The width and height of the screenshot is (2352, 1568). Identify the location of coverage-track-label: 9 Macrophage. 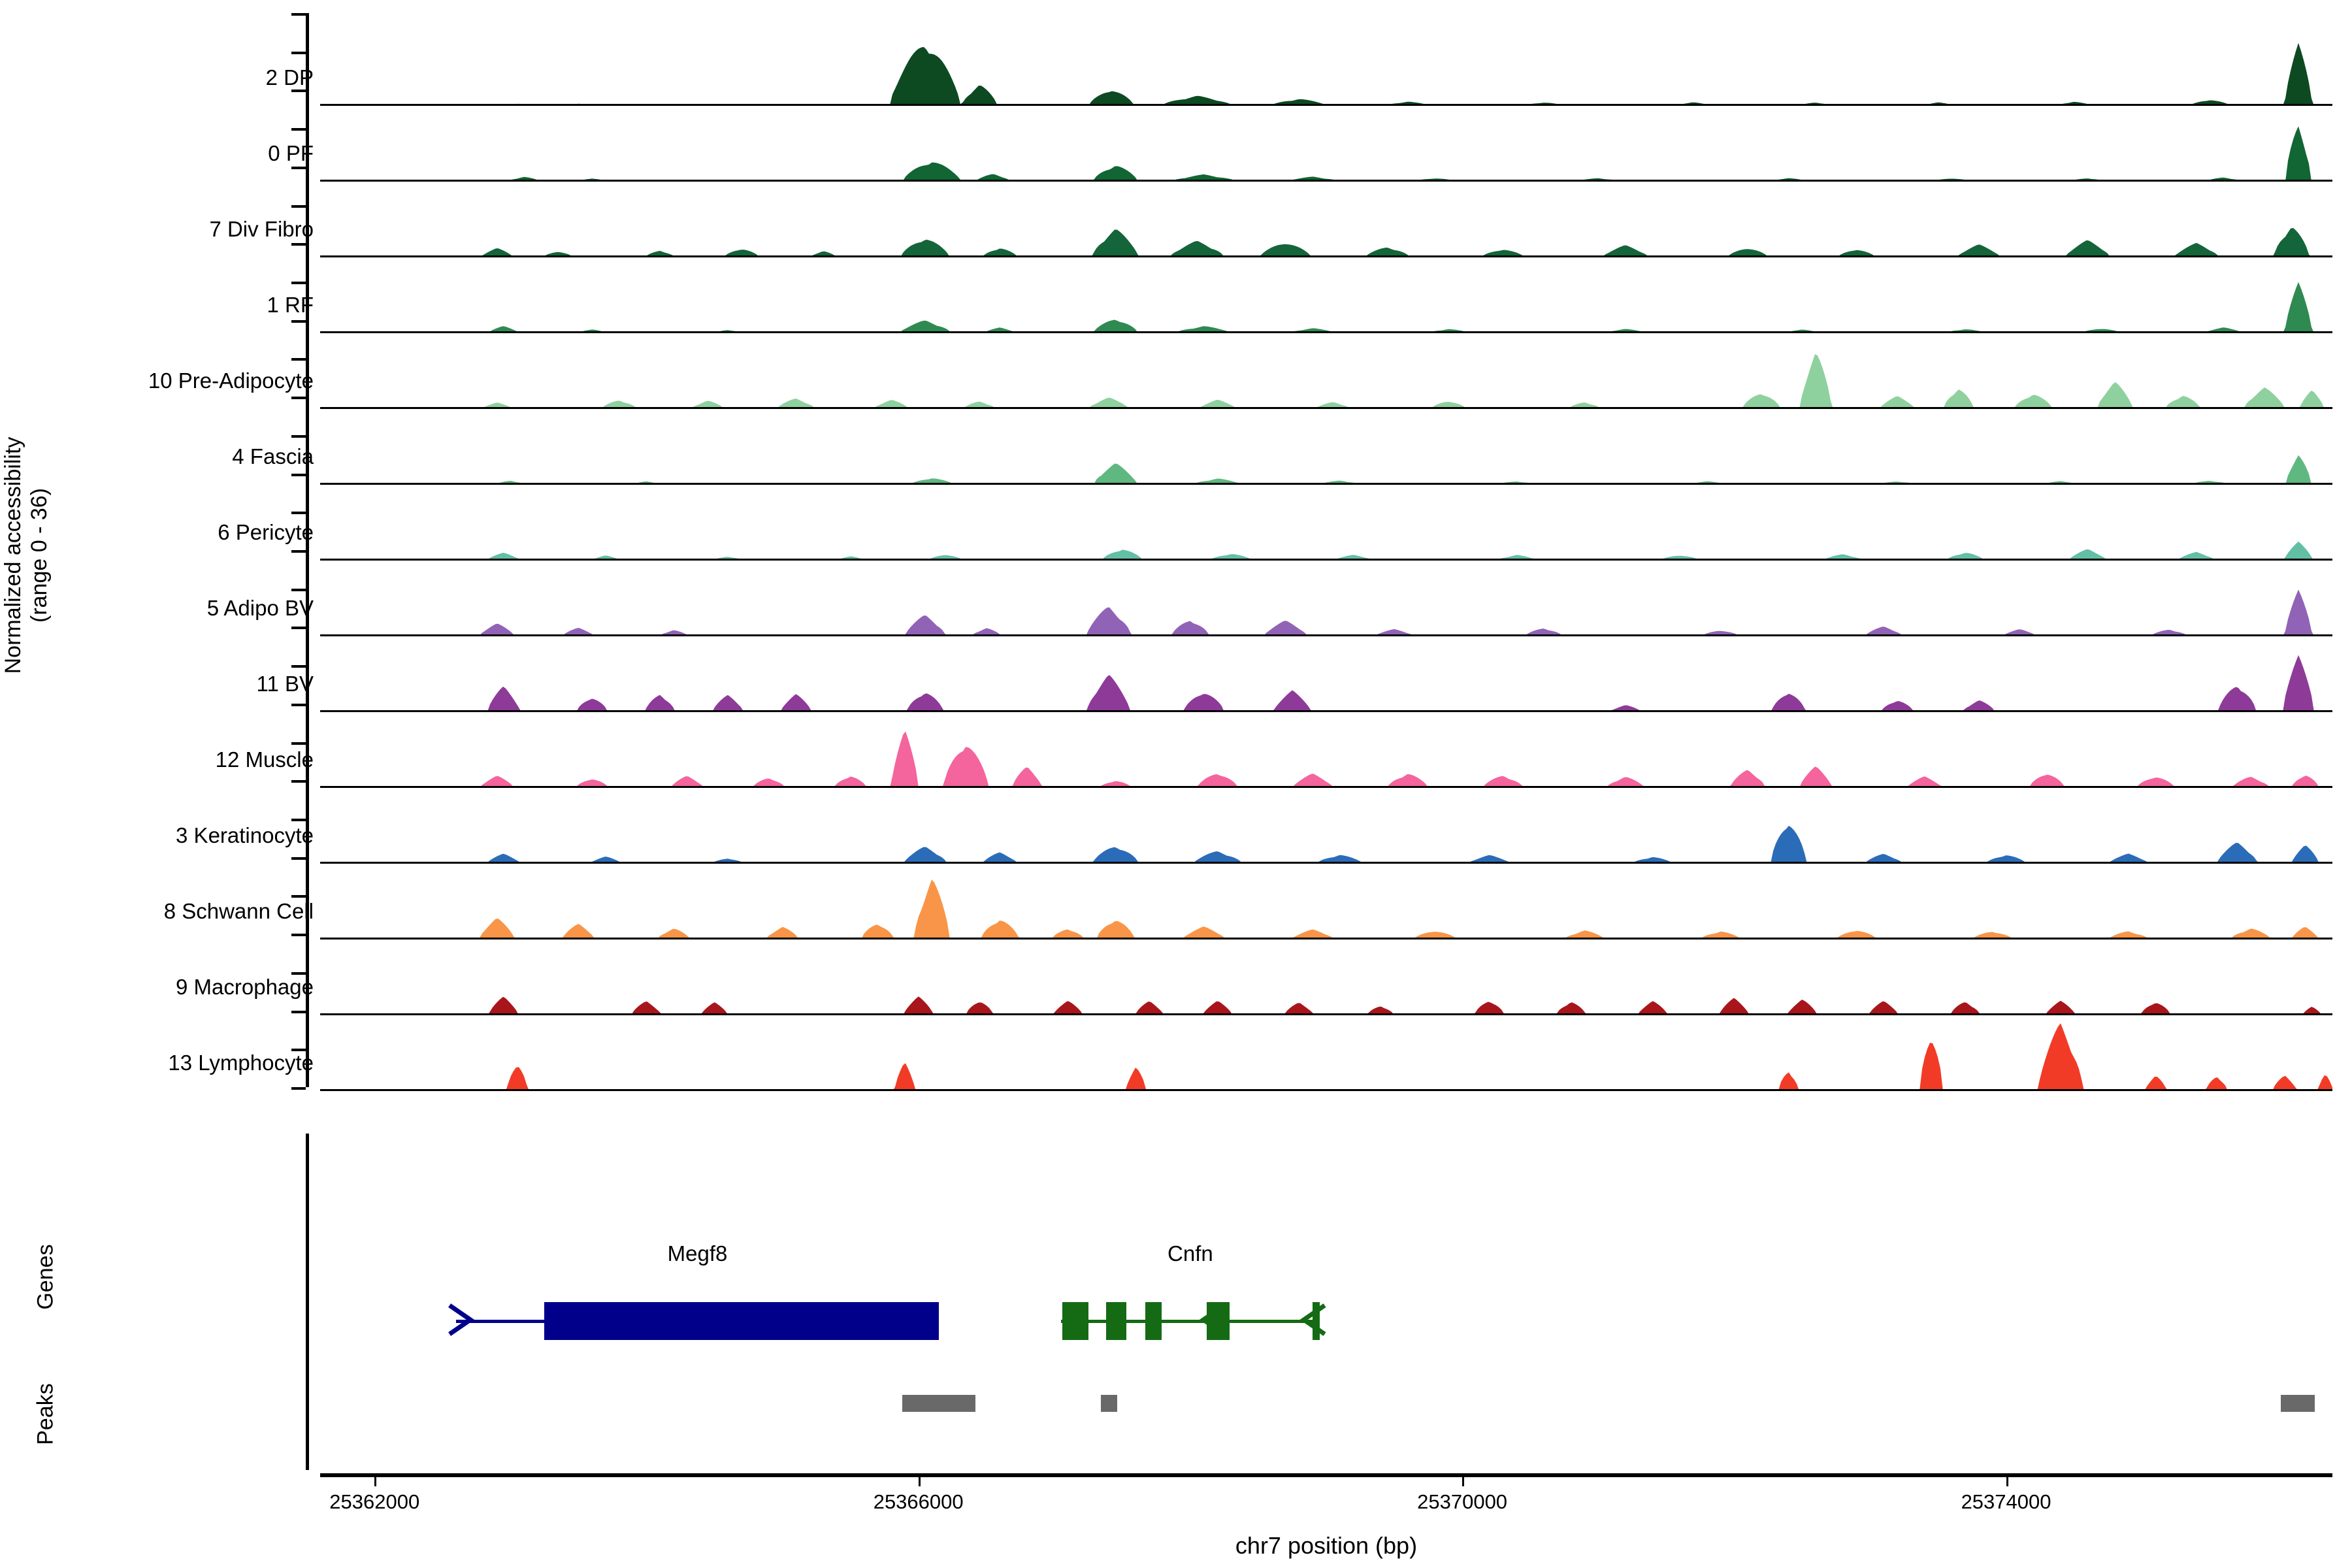
(245, 987).